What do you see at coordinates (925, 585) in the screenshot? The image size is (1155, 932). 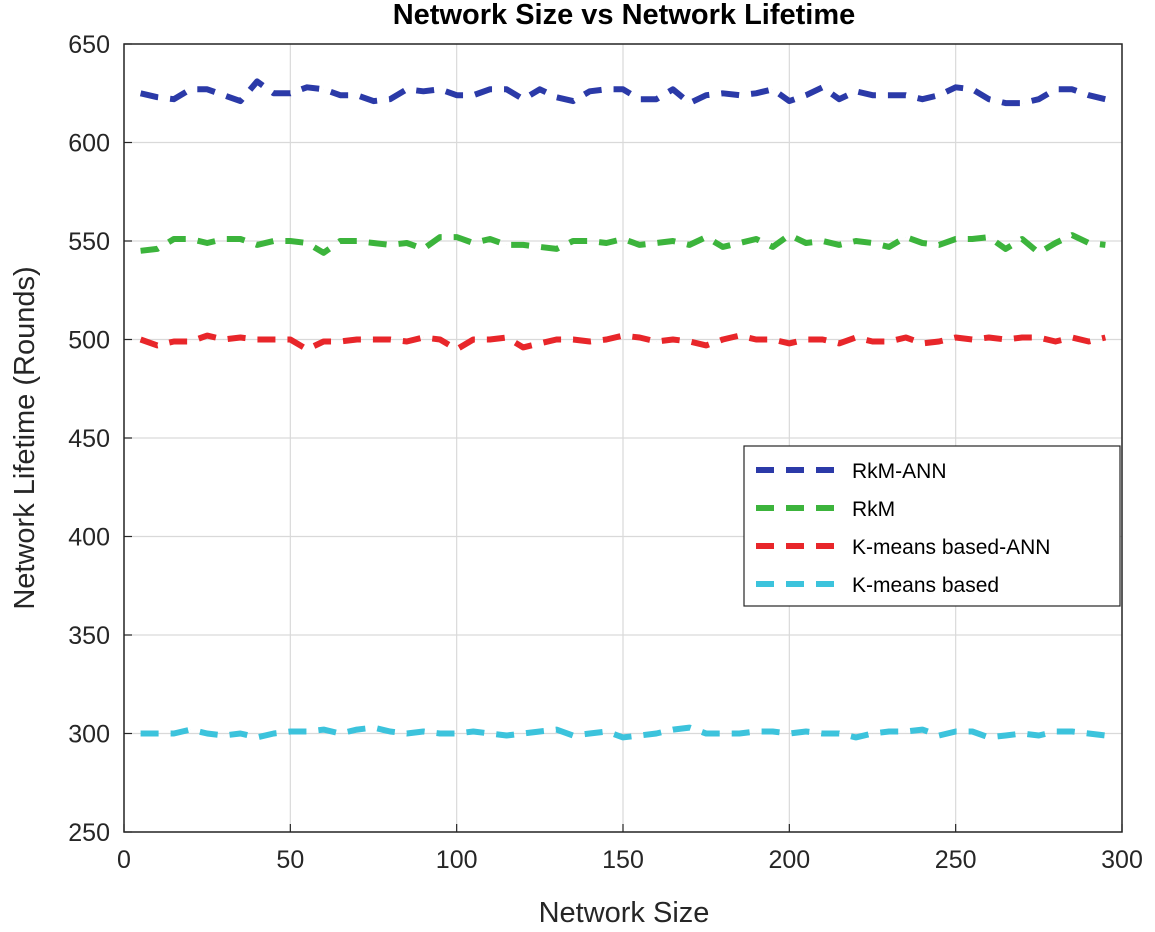 I see `legend-label-k-means-based: K-means based` at bounding box center [925, 585].